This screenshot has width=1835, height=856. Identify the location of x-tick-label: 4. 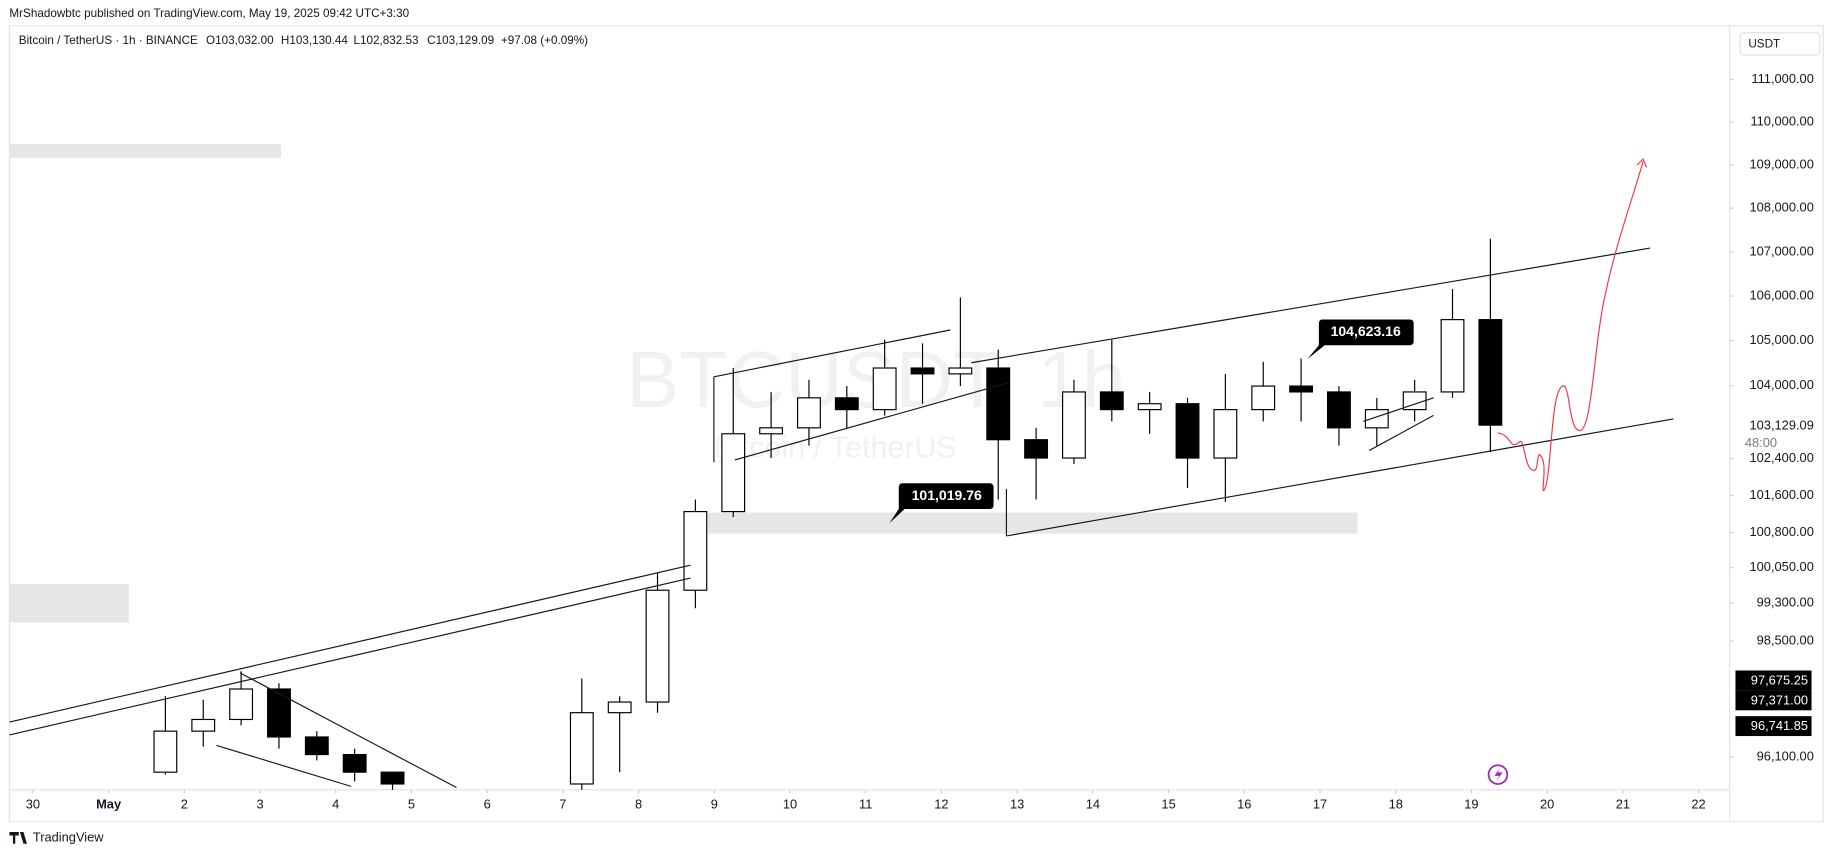
(335, 804).